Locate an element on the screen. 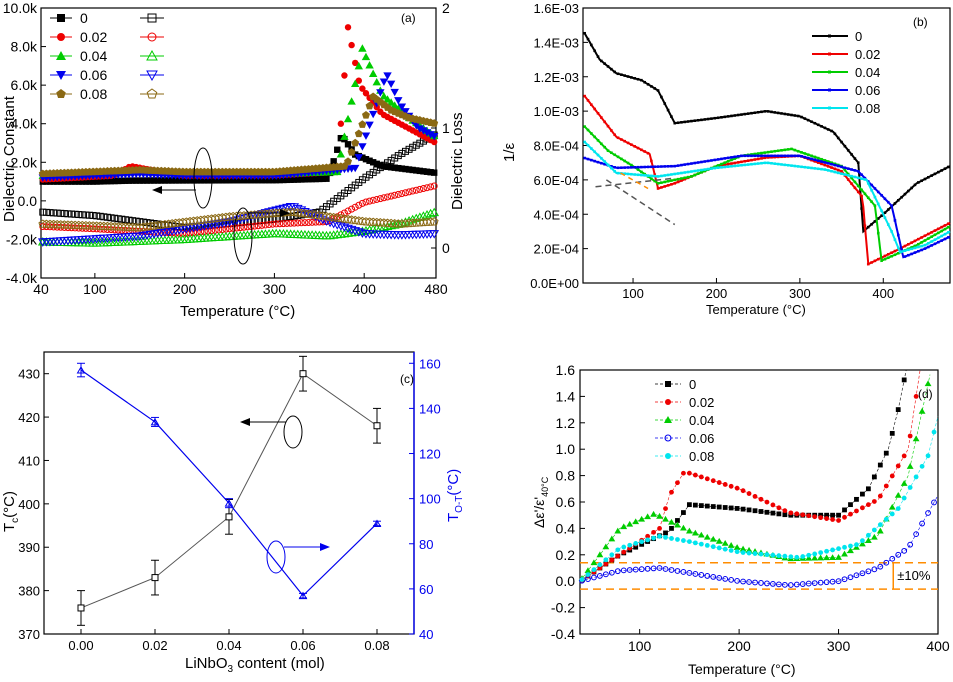 This screenshot has height=682, width=953. c-tot-point is located at coordinates (303, 595).